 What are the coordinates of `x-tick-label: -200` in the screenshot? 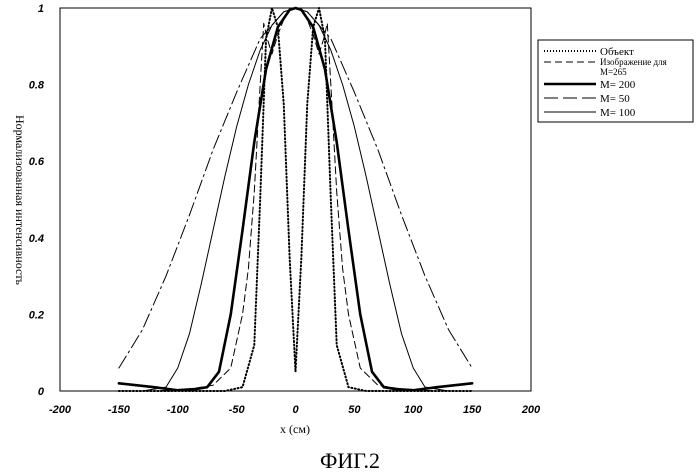 It's located at (60, 410).